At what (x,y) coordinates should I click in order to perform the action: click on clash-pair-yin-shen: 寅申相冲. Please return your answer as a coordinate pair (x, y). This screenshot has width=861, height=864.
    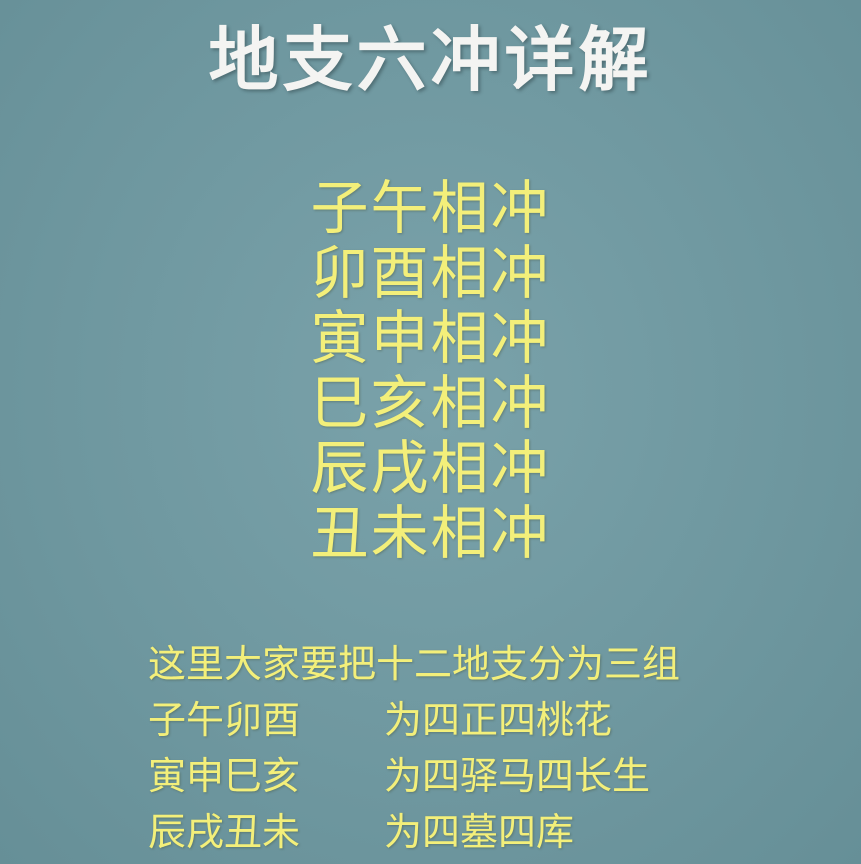
    Looking at the image, I should click on (430, 338).